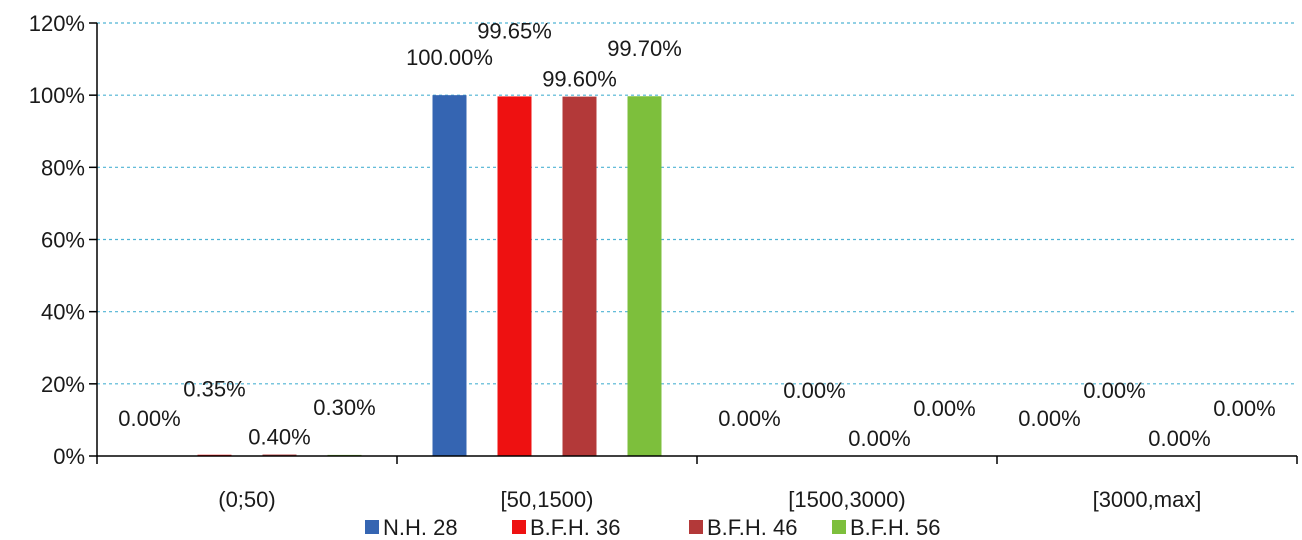 The height and width of the screenshot is (540, 1302). What do you see at coordinates (69, 456) in the screenshot?
I see `y-tick-label: 0%` at bounding box center [69, 456].